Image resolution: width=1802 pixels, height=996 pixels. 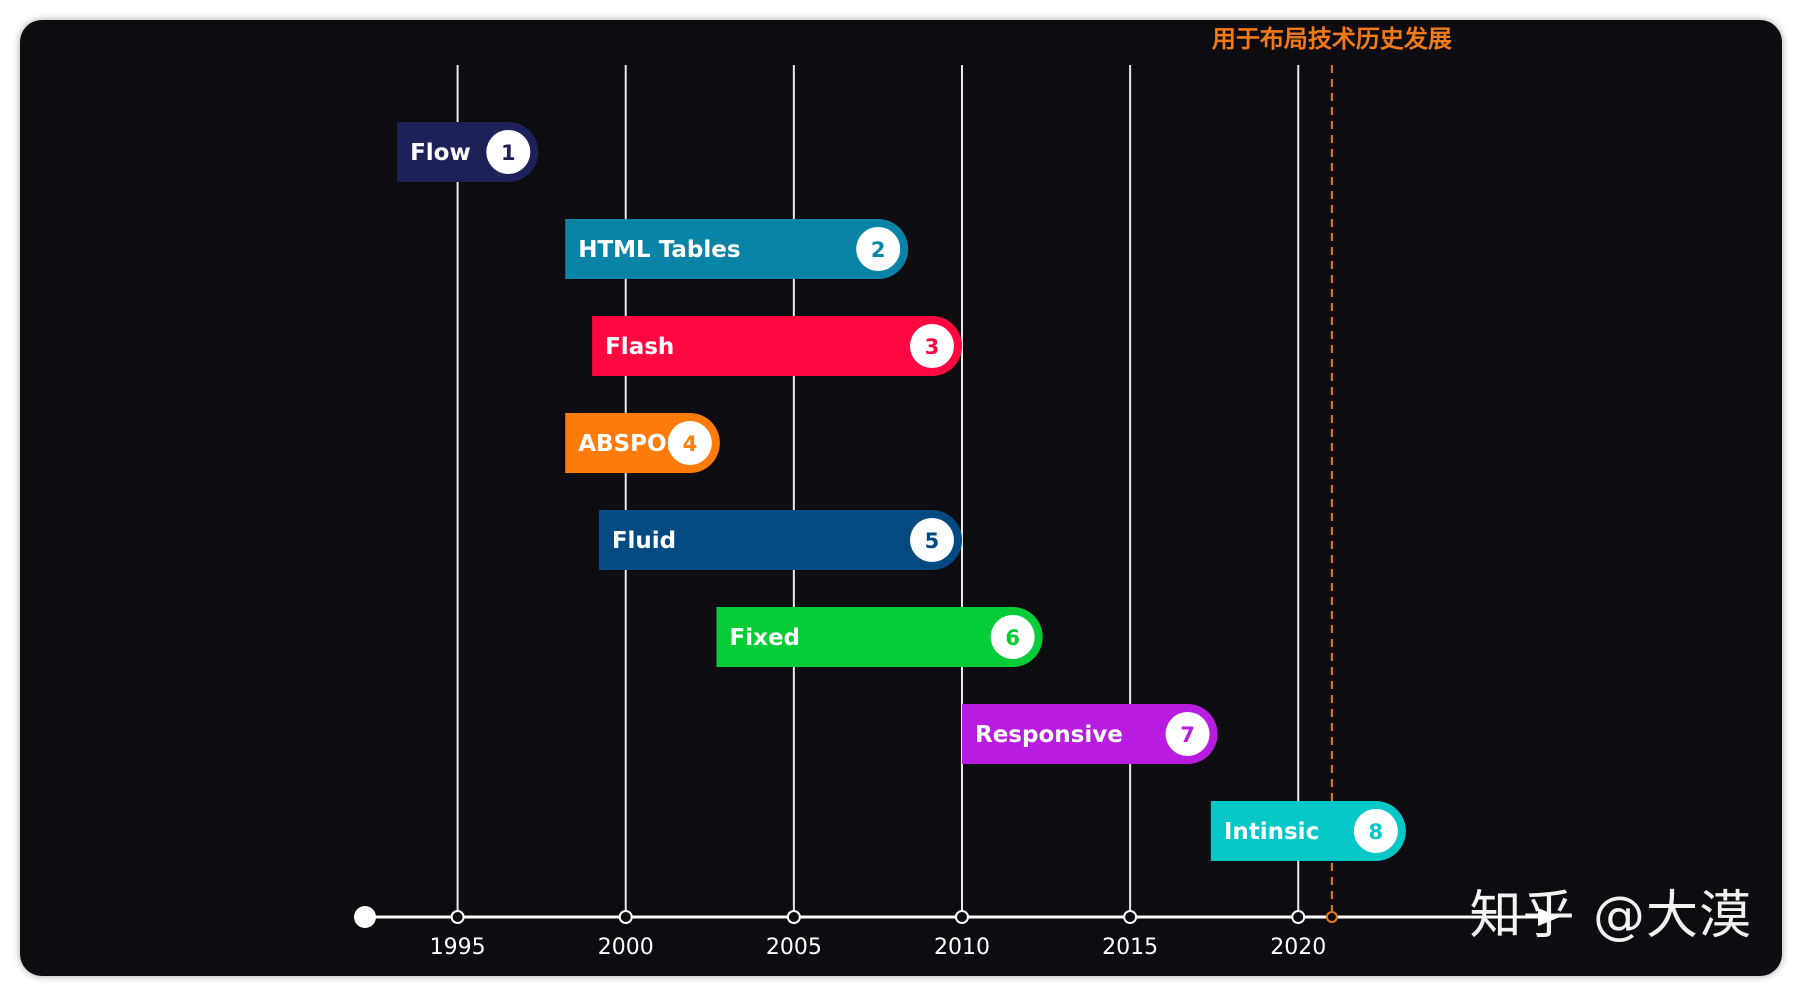 I want to click on watermark: 知乎 @大漠, so click(x=1610, y=916).